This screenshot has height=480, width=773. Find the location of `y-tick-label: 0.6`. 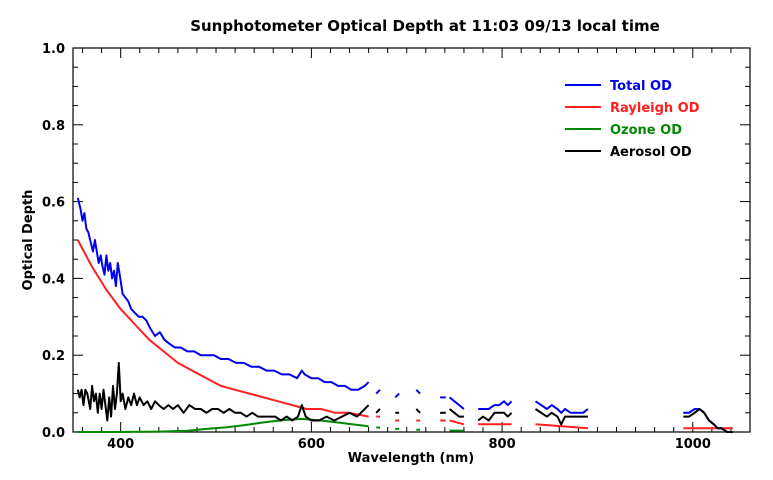

y-tick-label: 0.6 is located at coordinates (53, 203).